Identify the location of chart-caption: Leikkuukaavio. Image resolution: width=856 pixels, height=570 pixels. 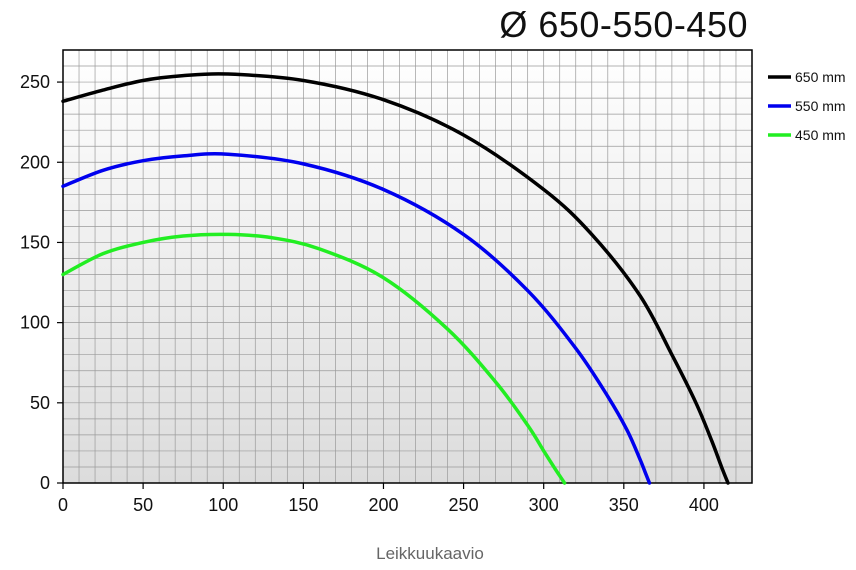
(430, 553).